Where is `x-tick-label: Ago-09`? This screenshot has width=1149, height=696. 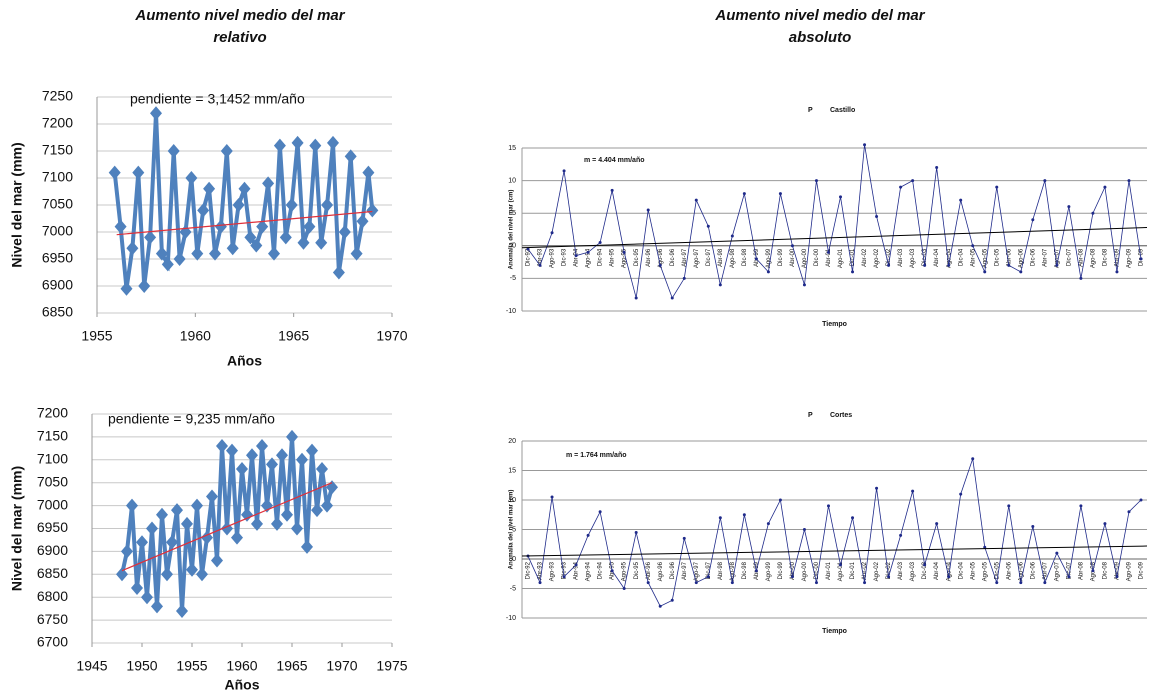
x-tick-label: Ago-09 is located at coordinates (1130, 258).